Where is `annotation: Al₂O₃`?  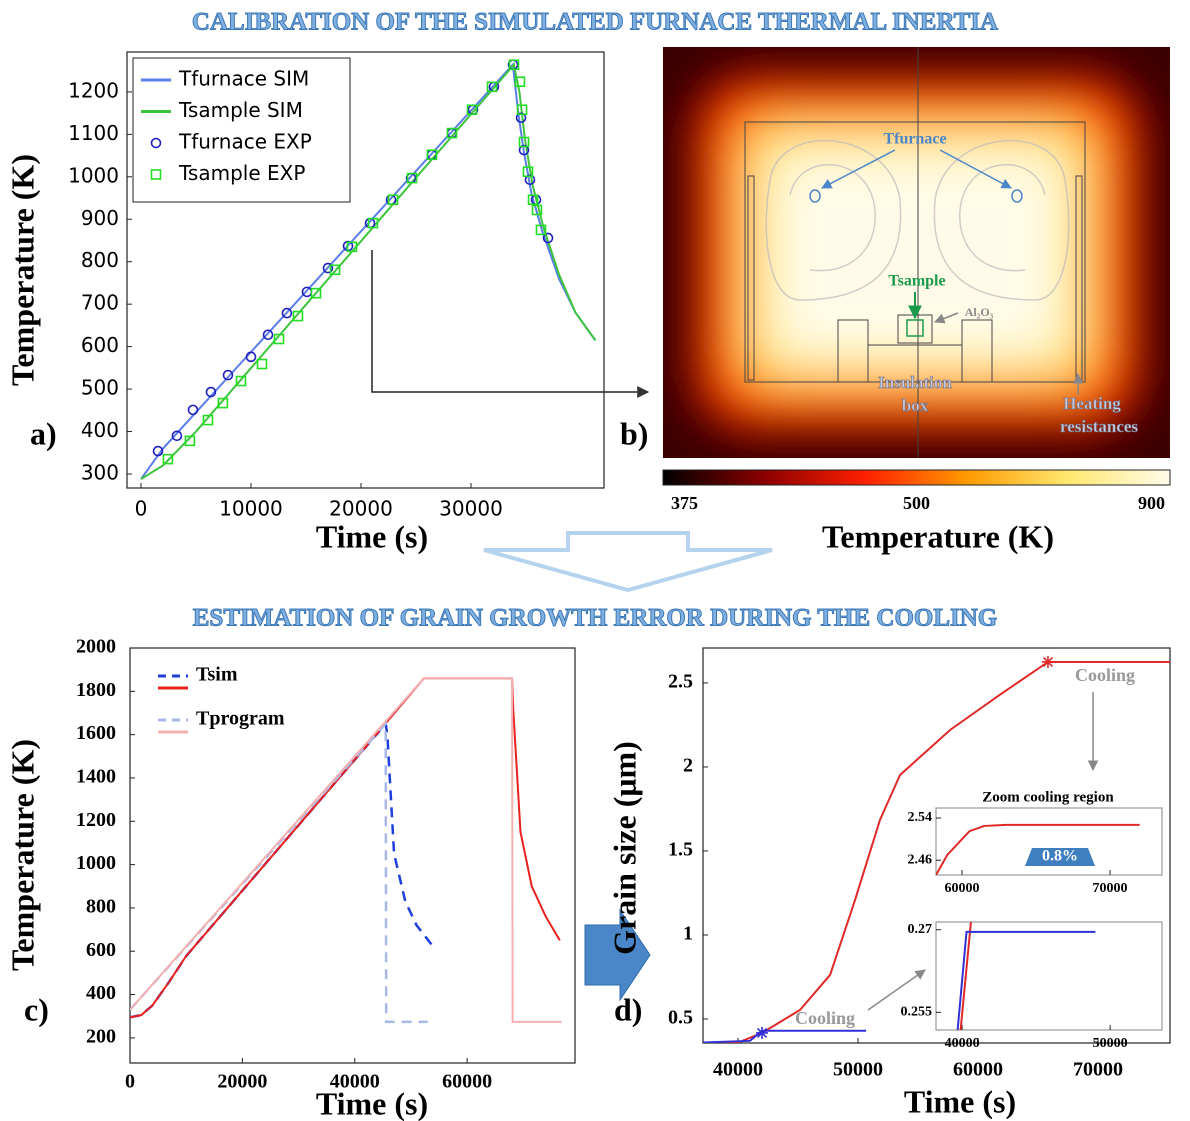 annotation: Al₂O₃ is located at coordinates (979, 312).